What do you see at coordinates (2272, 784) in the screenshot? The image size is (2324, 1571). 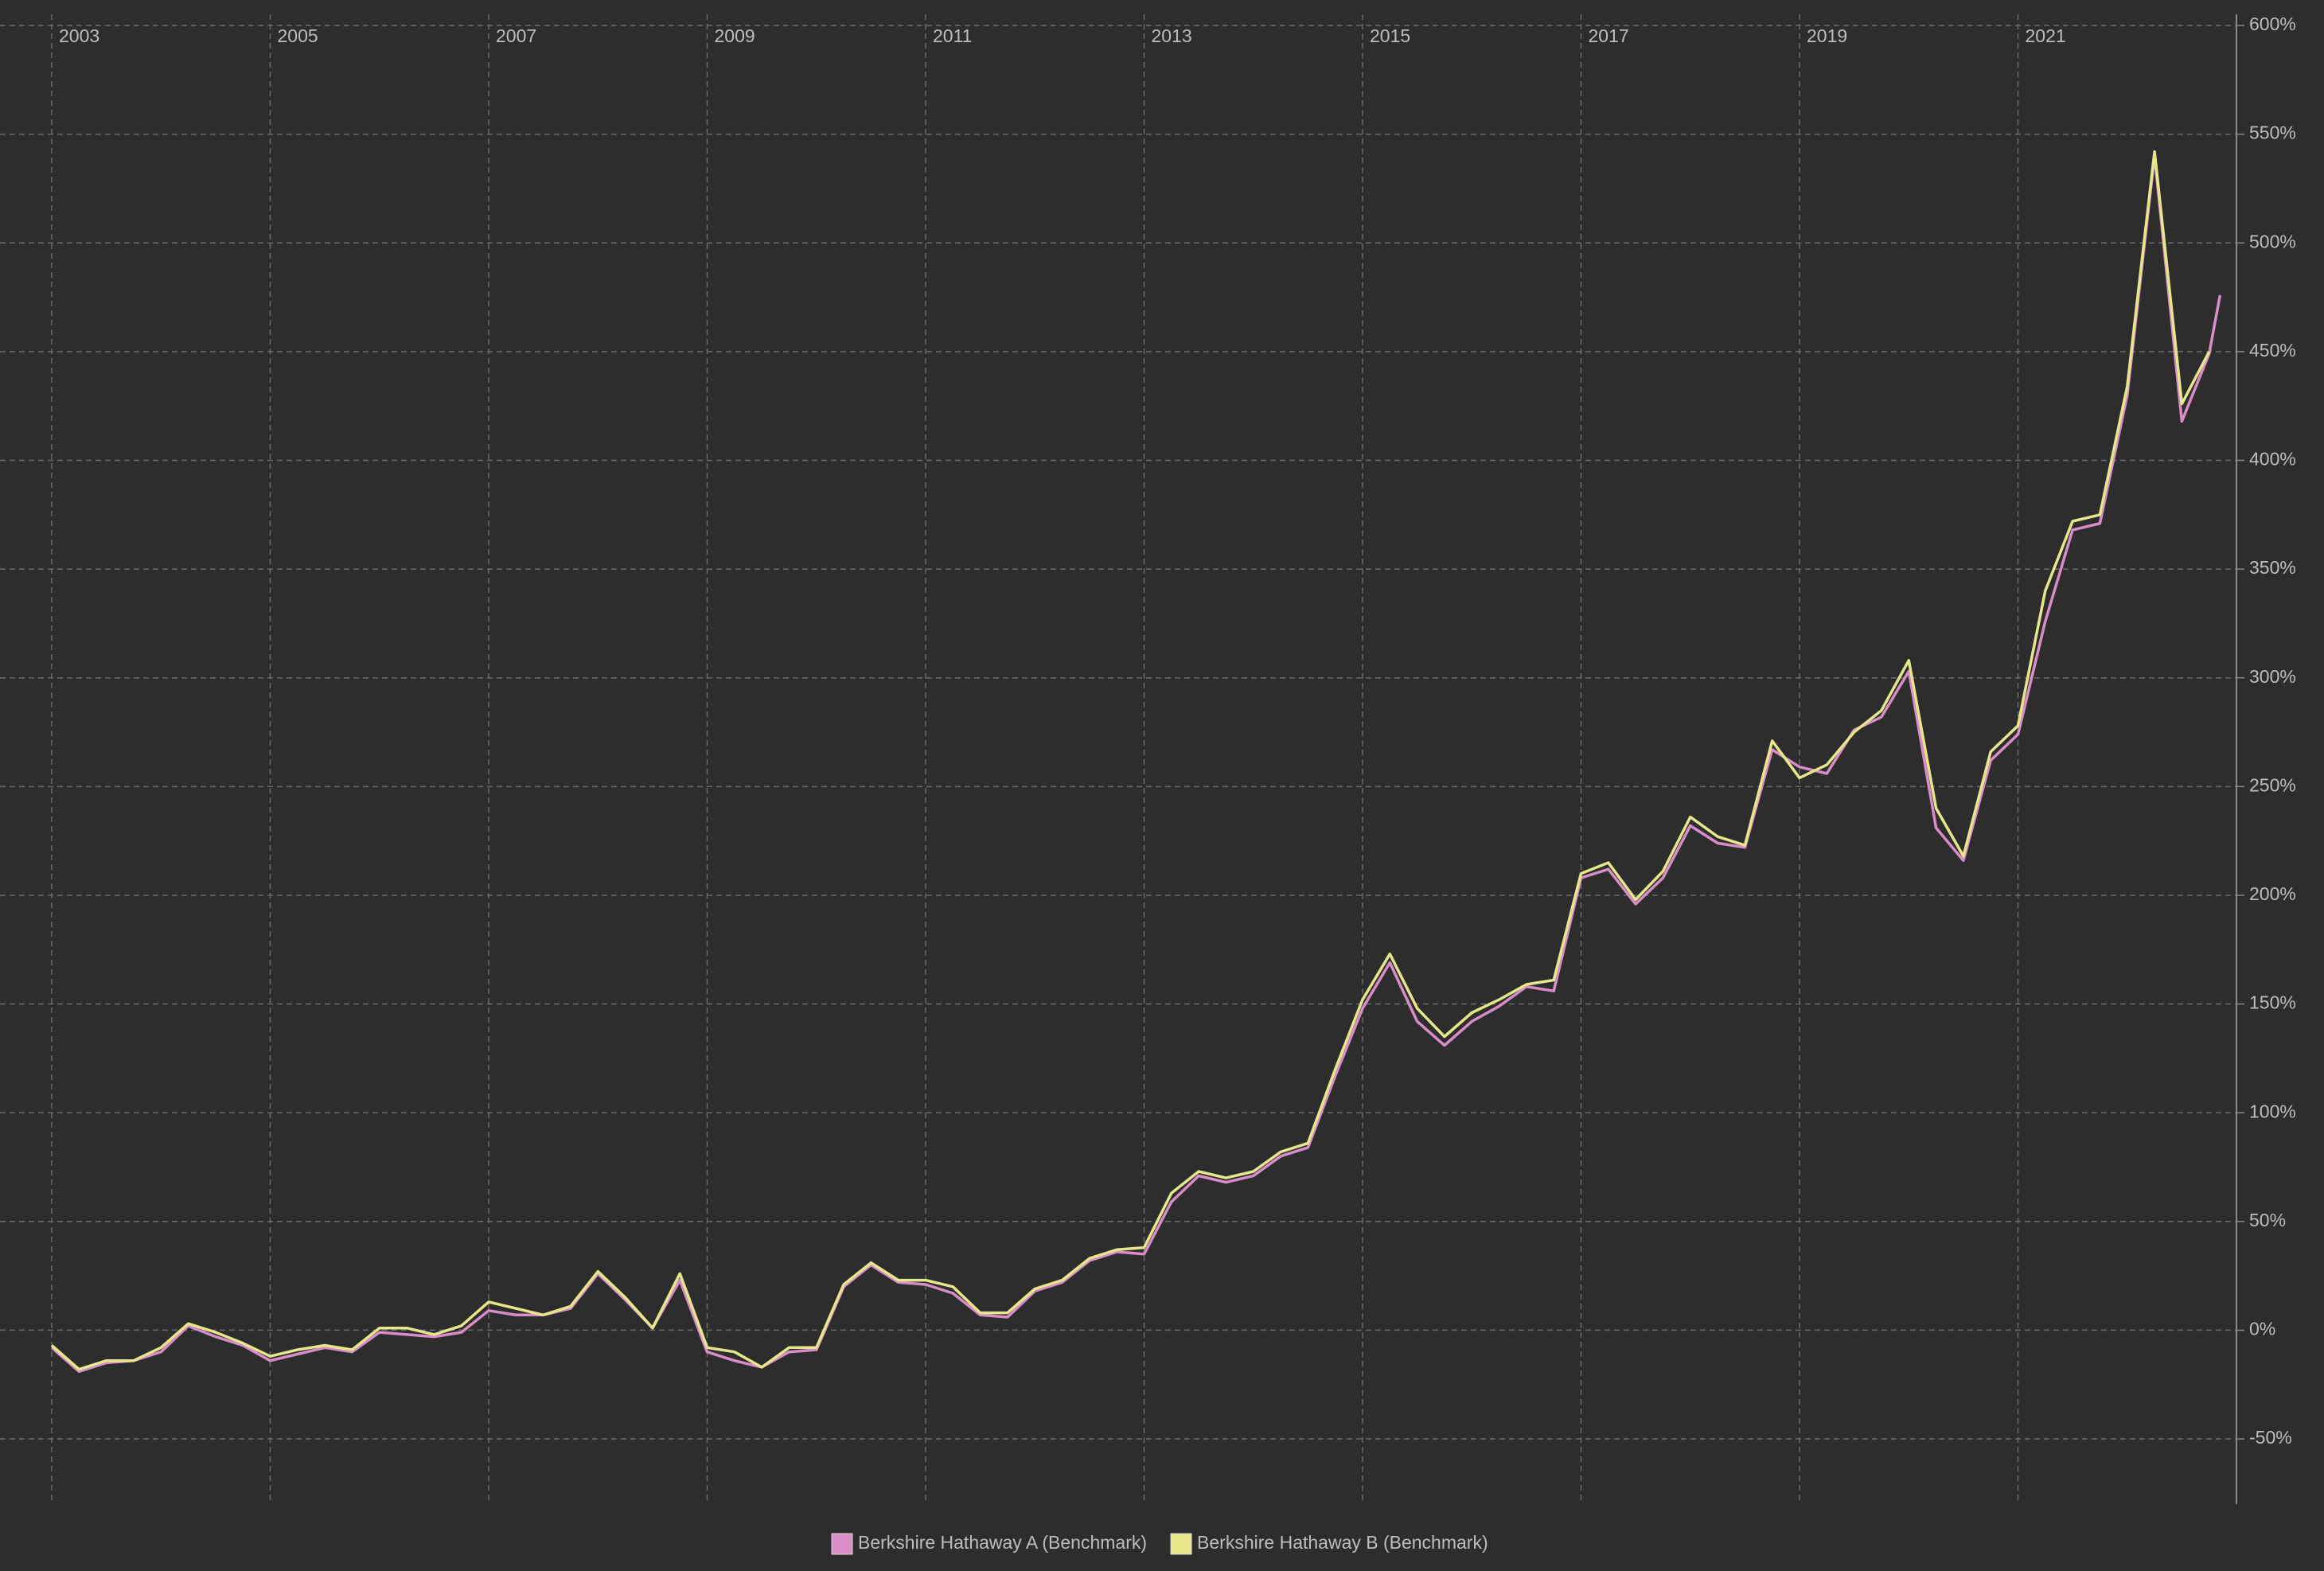 I see `y-tick-label: 250%` at bounding box center [2272, 784].